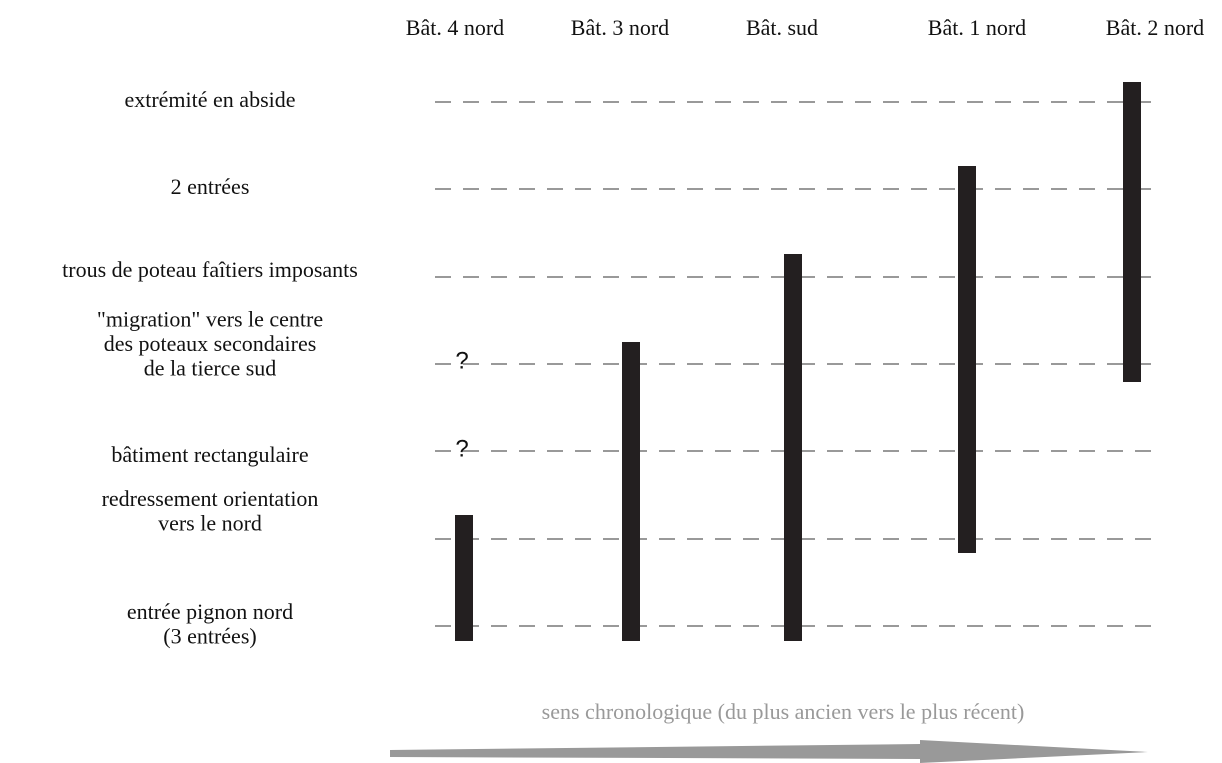 The width and height of the screenshot is (1222, 763). Describe the element at coordinates (620, 27) in the screenshot. I see `column-label: Bât. 3 nord` at that location.